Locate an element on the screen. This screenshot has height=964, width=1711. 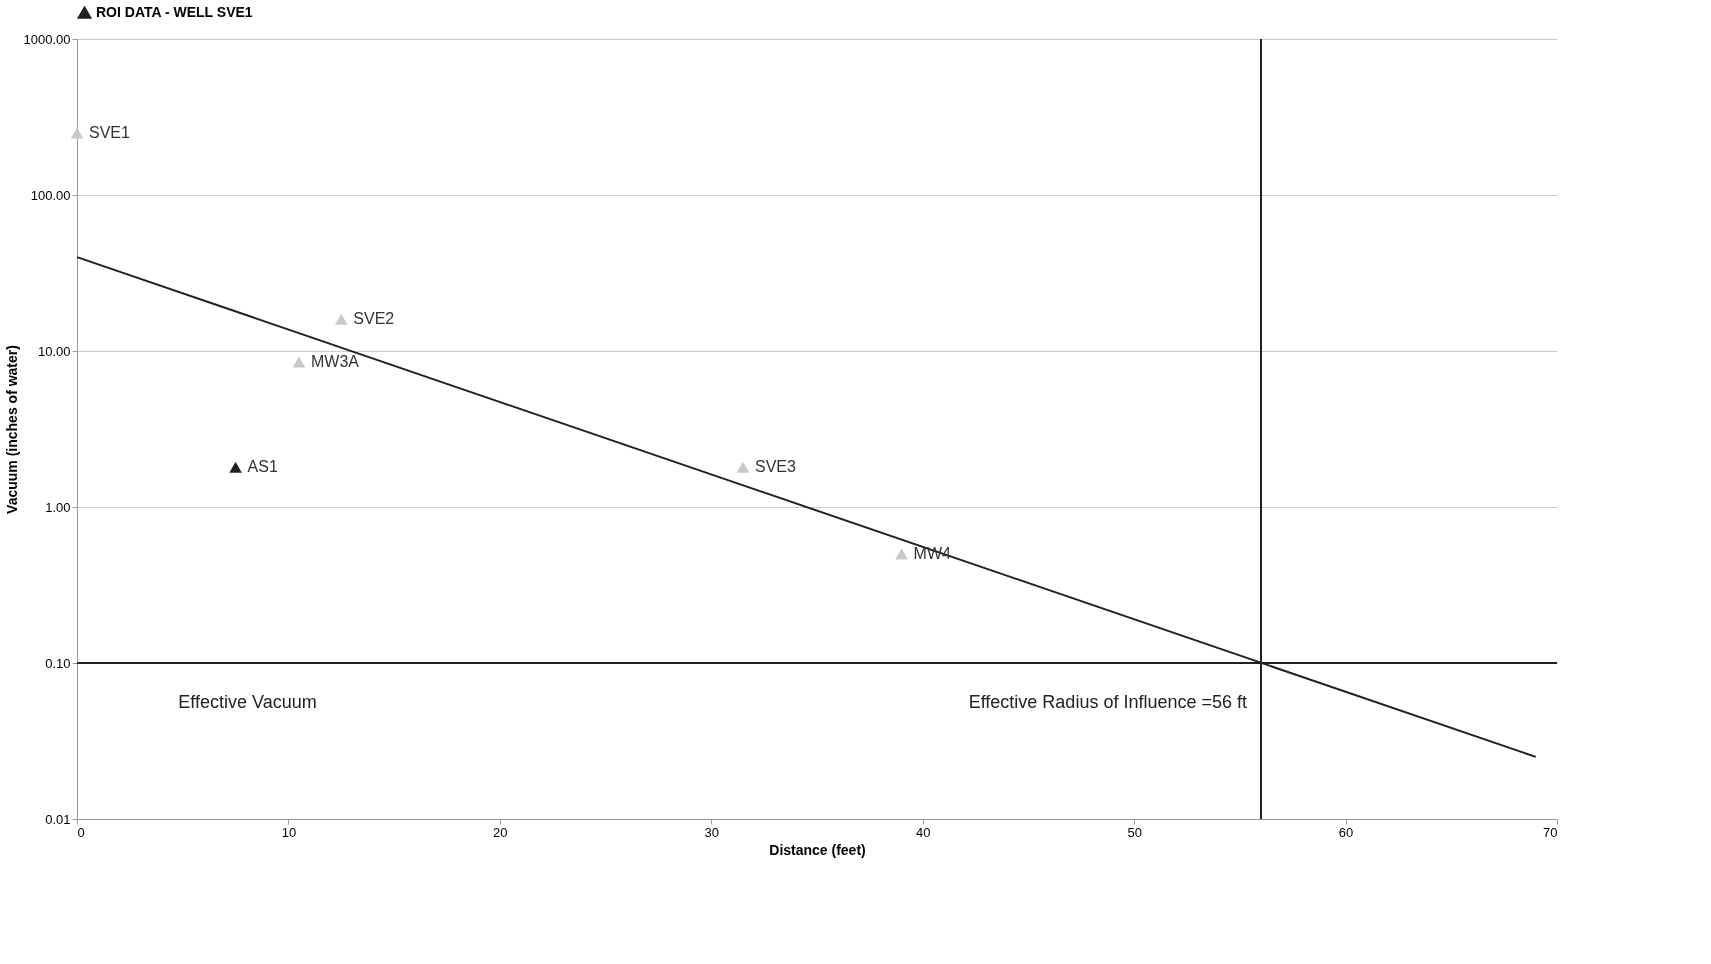
x-tick-label: 0 is located at coordinates (81, 832).